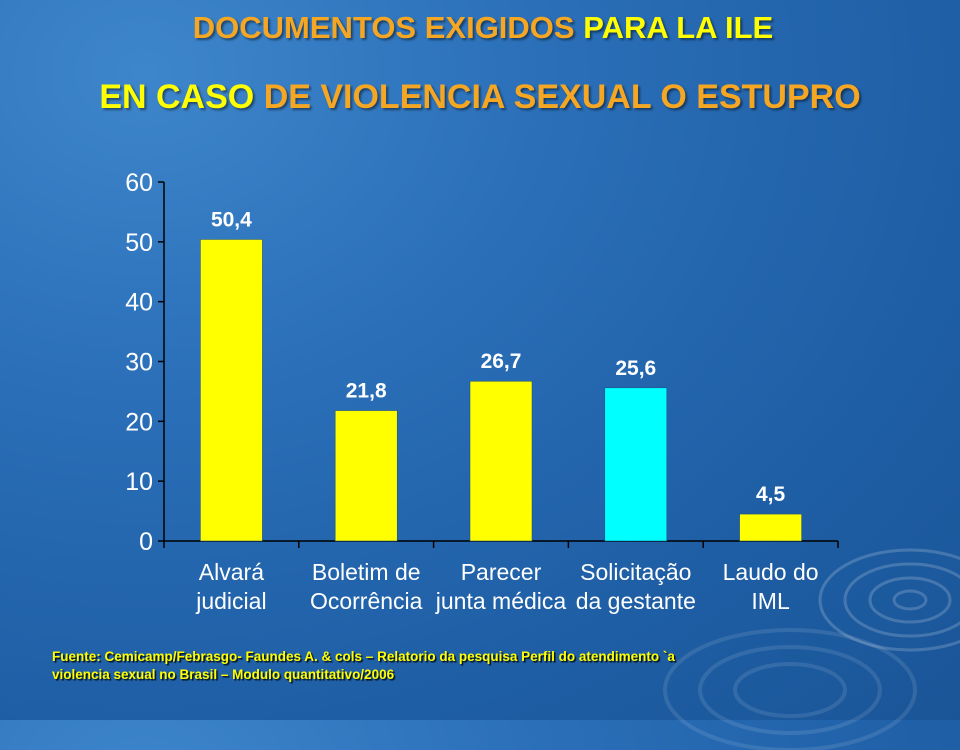 The width and height of the screenshot is (960, 750). I want to click on x-tick-label: Parecer, so click(501, 572).